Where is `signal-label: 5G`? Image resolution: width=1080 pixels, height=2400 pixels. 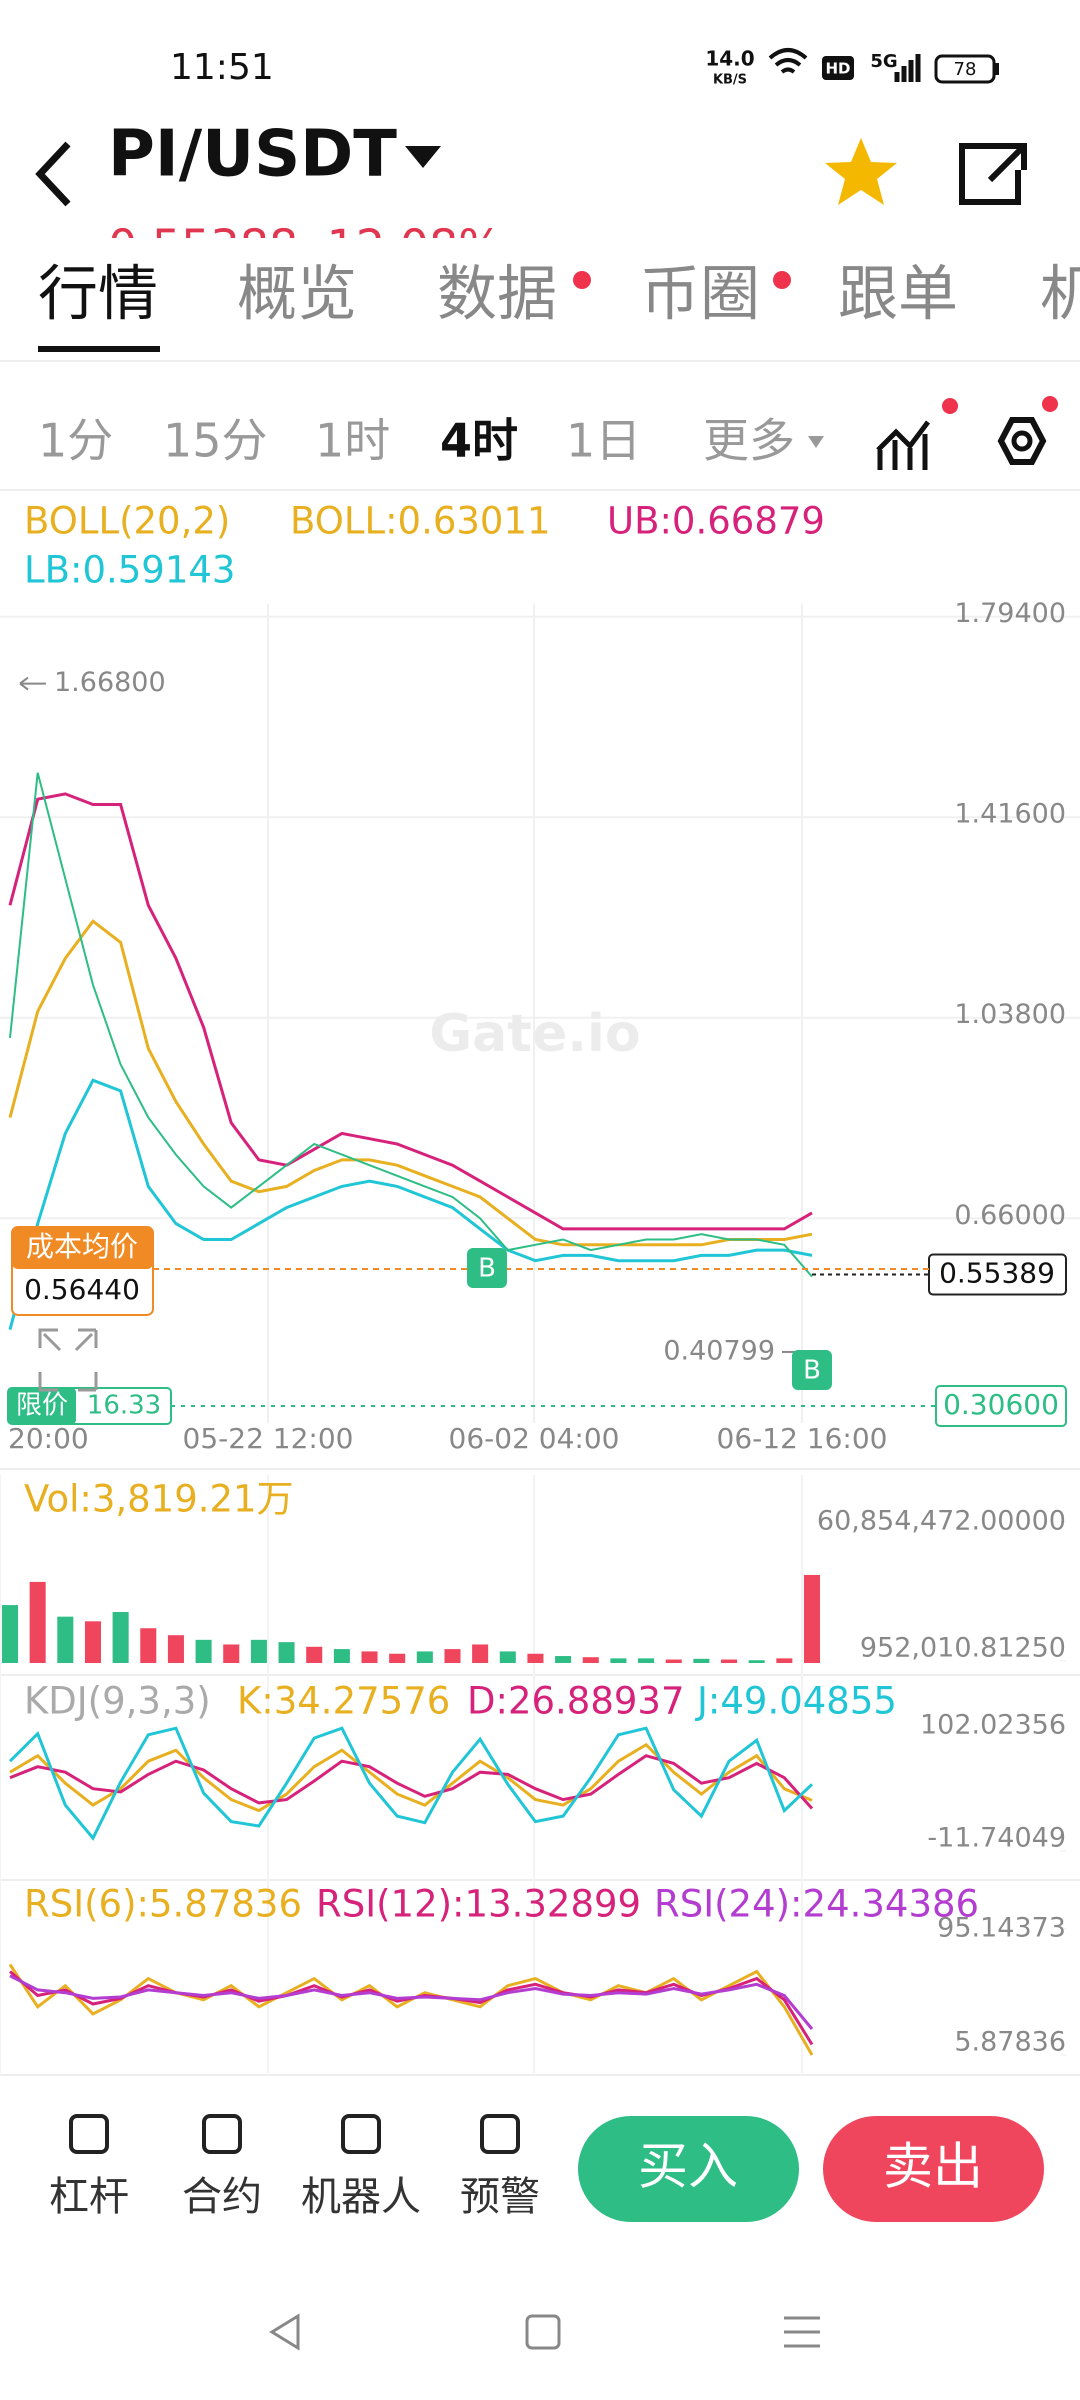 signal-label: 5G is located at coordinates (883, 61).